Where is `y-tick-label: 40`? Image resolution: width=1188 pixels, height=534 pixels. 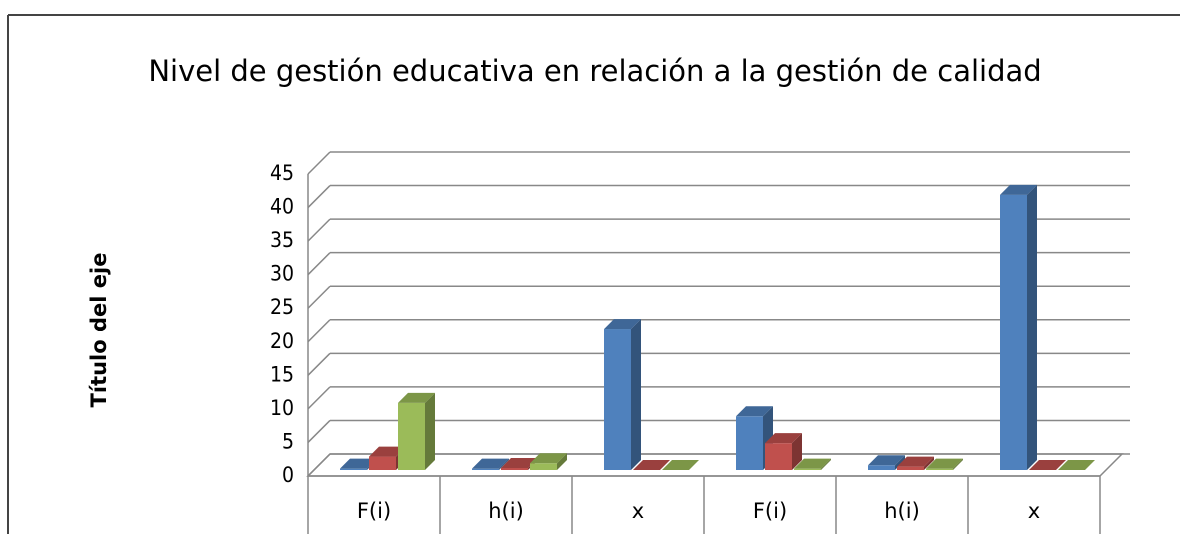
y-tick-label: 40 is located at coordinates (282, 207).